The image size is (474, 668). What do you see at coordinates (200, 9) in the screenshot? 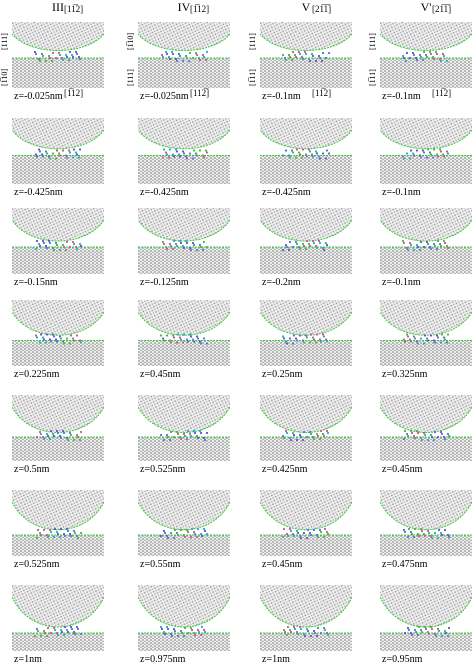
I see `top-direction: [1̅12]` at bounding box center [200, 9].